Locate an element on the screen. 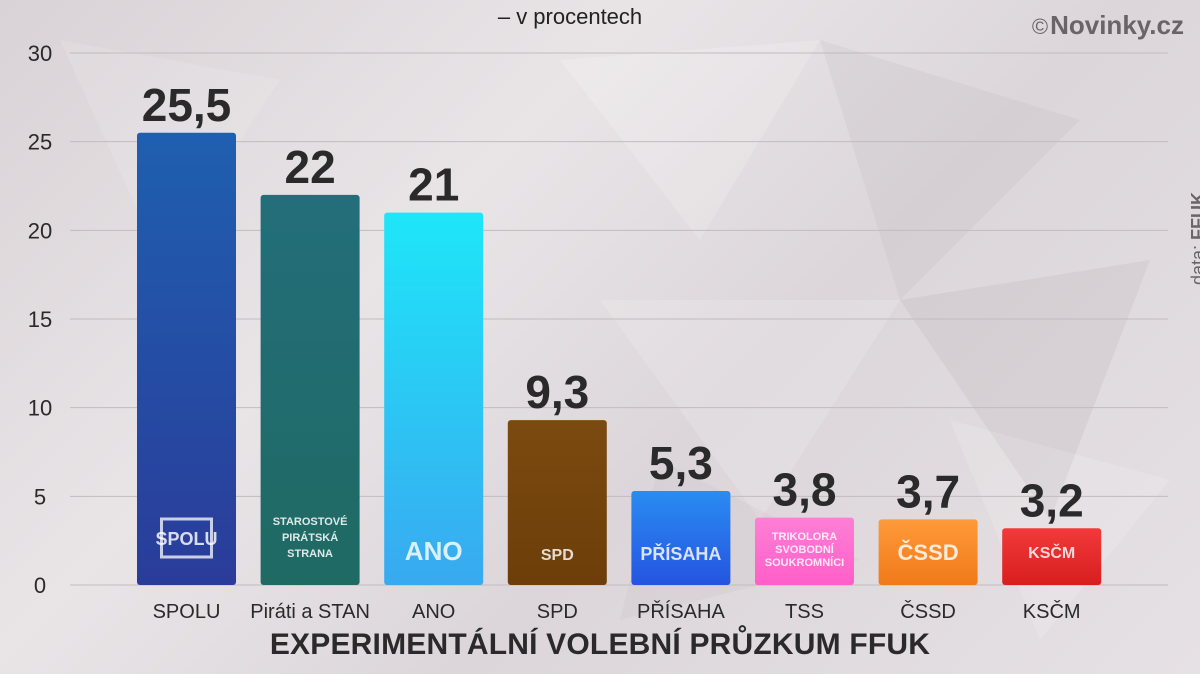  logo-text: STAROSTOVÉ is located at coordinates (310, 521).